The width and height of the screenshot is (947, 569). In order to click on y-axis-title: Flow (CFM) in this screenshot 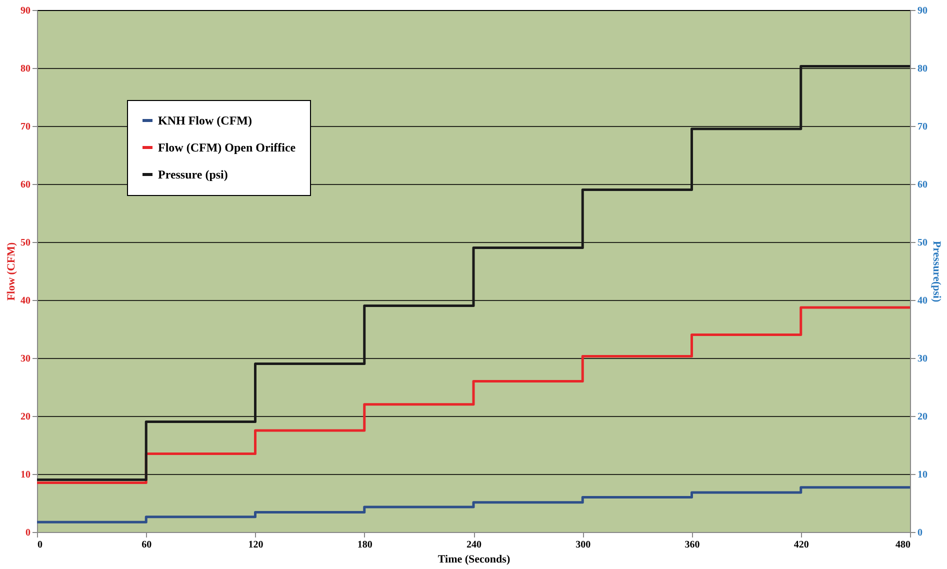, I will do `click(12, 271)`.